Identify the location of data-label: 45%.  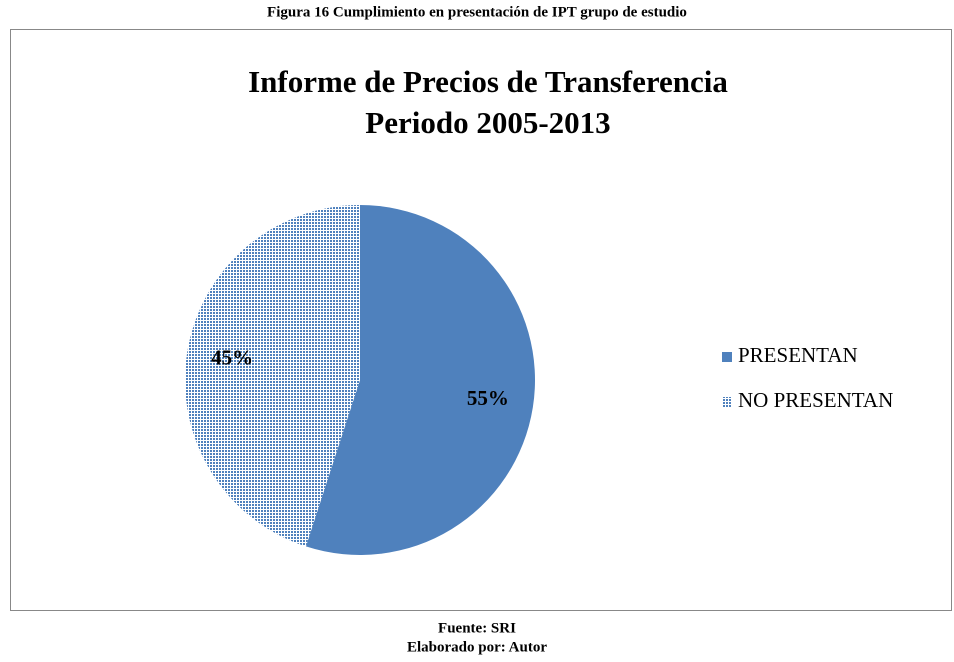
(232, 358).